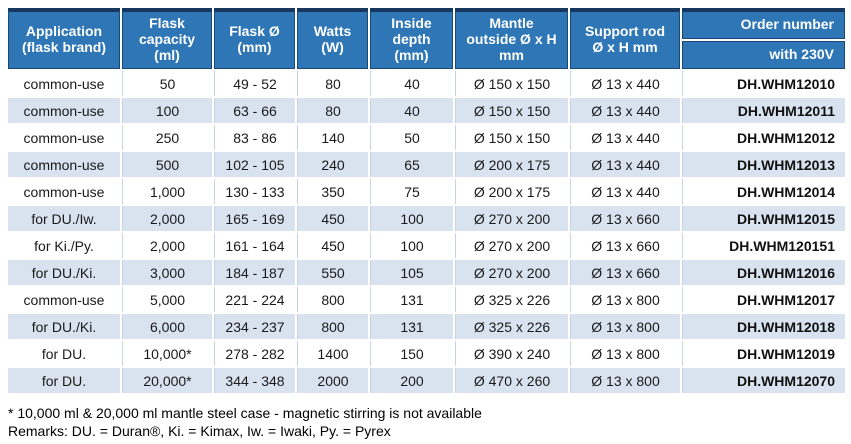  Describe the element at coordinates (254, 218) in the screenshot. I see `cell-flask-diameter: 165 - 169` at that location.